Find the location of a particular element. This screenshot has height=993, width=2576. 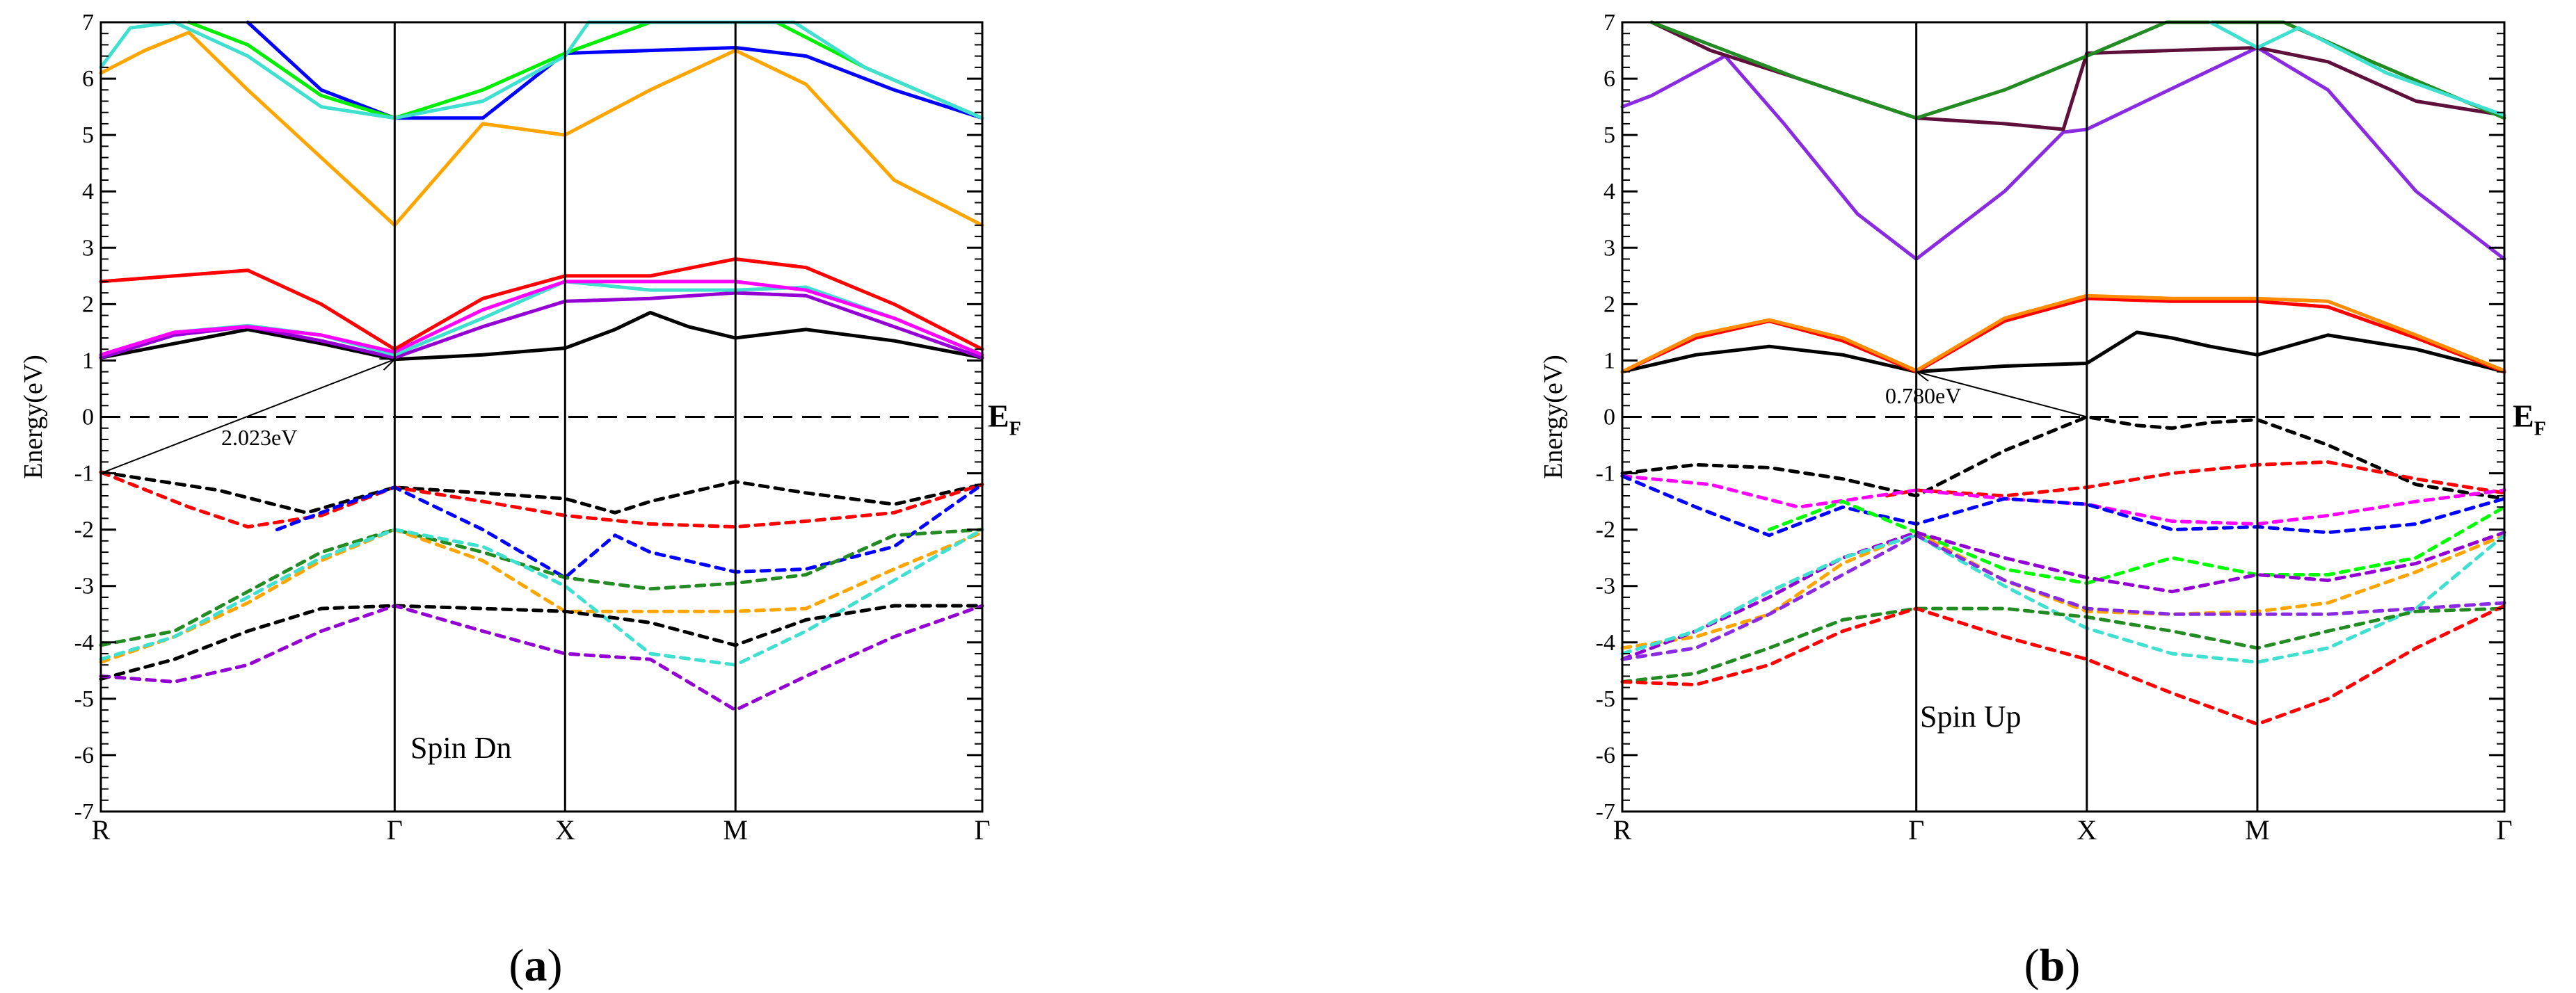

panel-tag: (b) is located at coordinates (2052, 965).